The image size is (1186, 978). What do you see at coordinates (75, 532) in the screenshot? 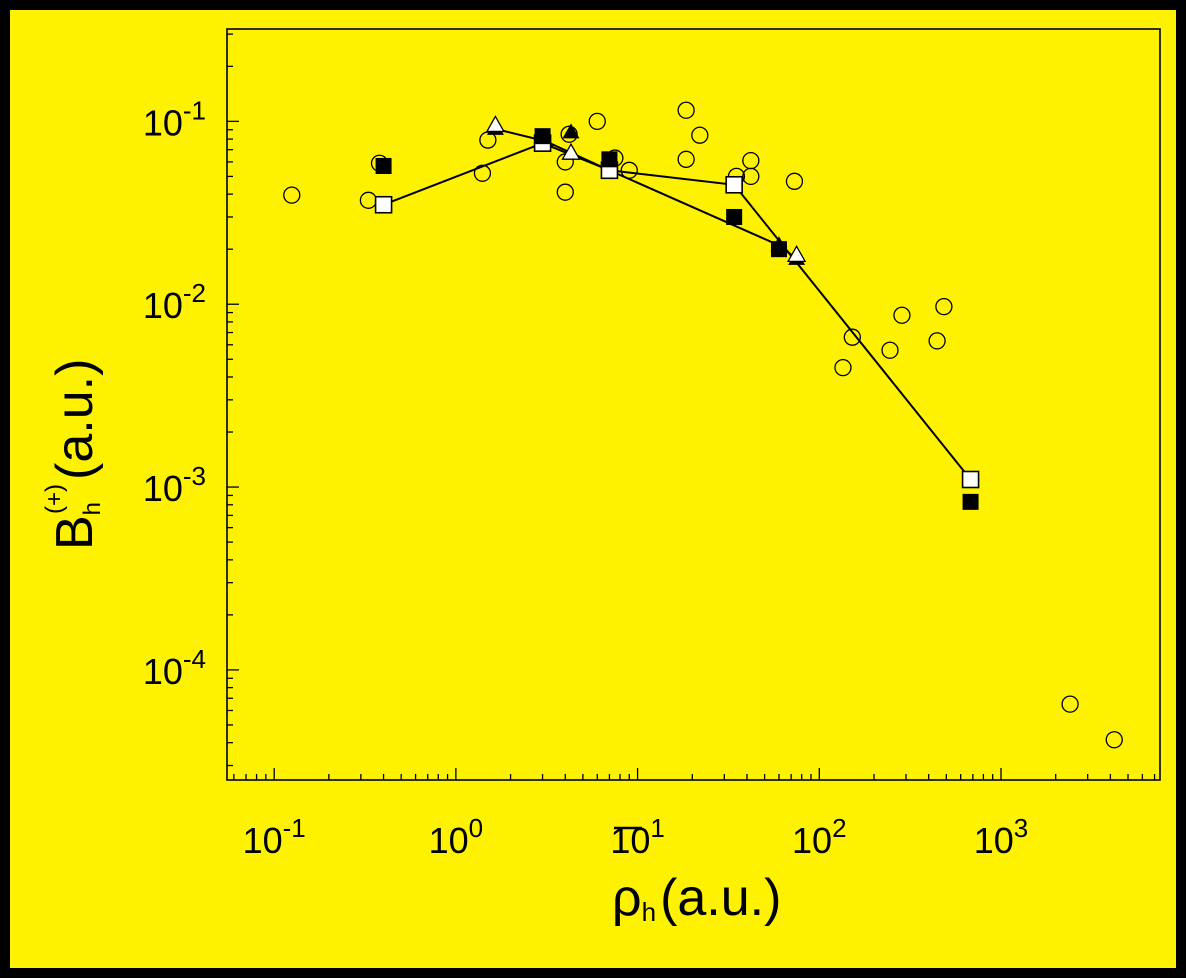
I see `y-axis-title-symbol: B` at bounding box center [75, 532].